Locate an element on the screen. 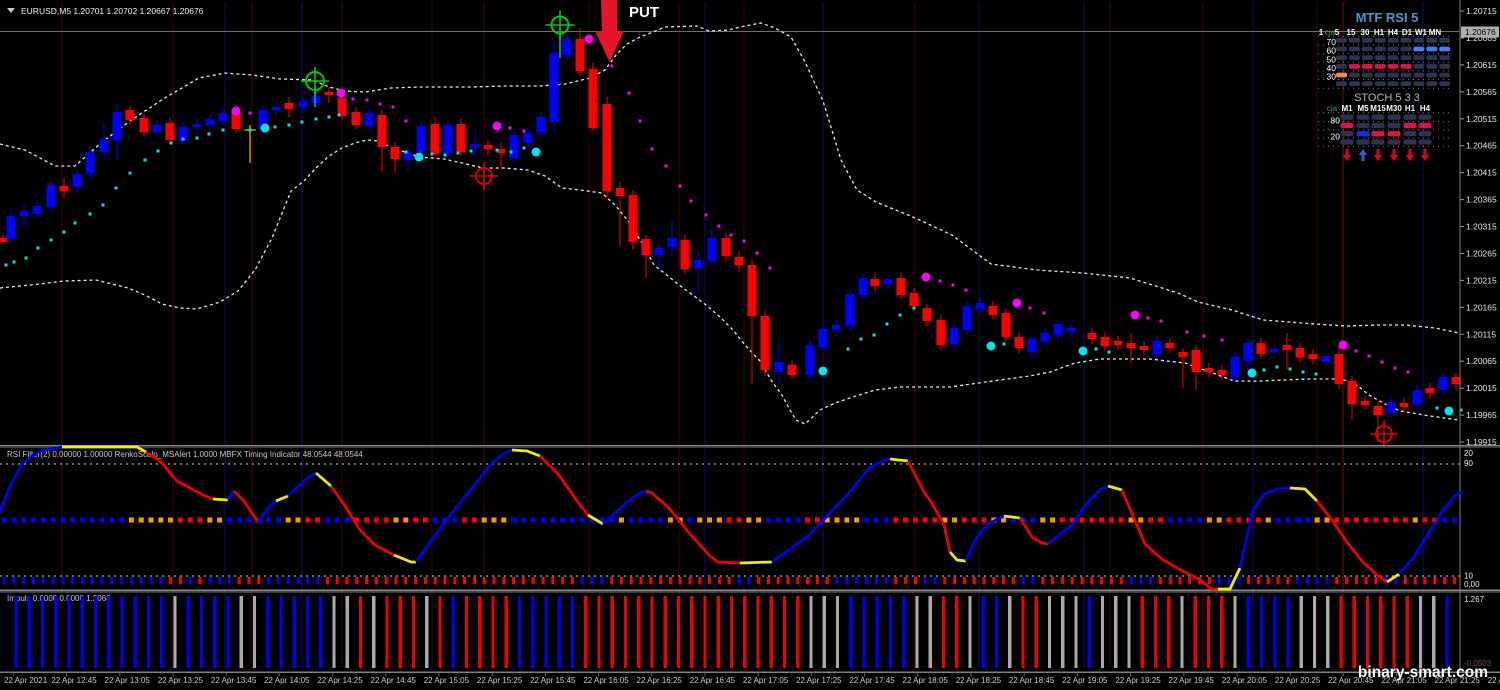 The height and width of the screenshot is (690, 1500). svg-text: 22 Apr 19:05 is located at coordinates (1085, 680).